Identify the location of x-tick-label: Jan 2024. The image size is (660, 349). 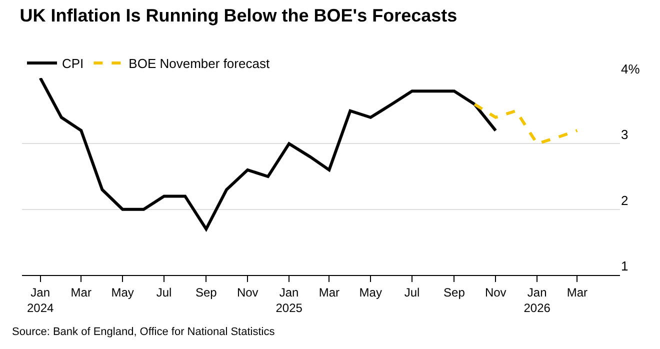
(40, 300).